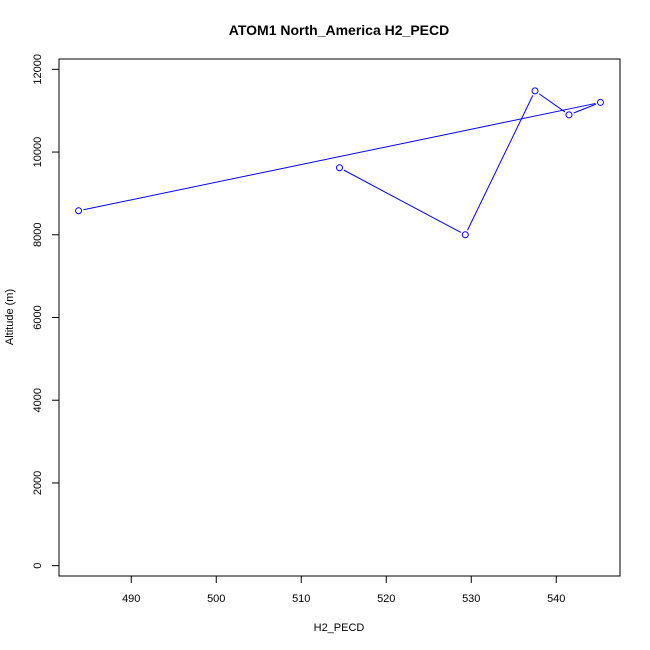 The width and height of the screenshot is (650, 650). I want to click on x-tick-label: 530, so click(471, 599).